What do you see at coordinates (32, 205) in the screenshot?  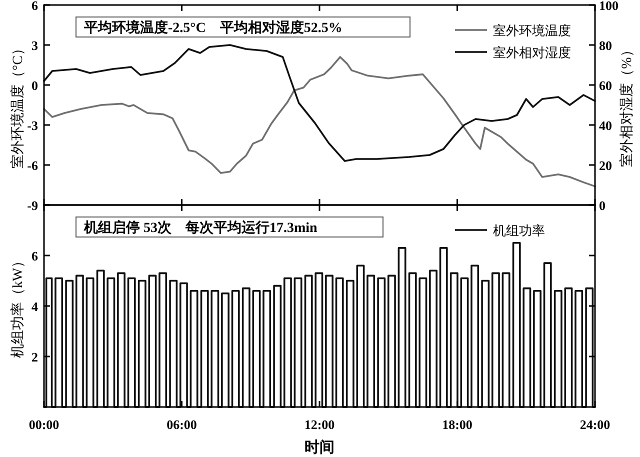 I see `y-tick-label: -9` at bounding box center [32, 205].